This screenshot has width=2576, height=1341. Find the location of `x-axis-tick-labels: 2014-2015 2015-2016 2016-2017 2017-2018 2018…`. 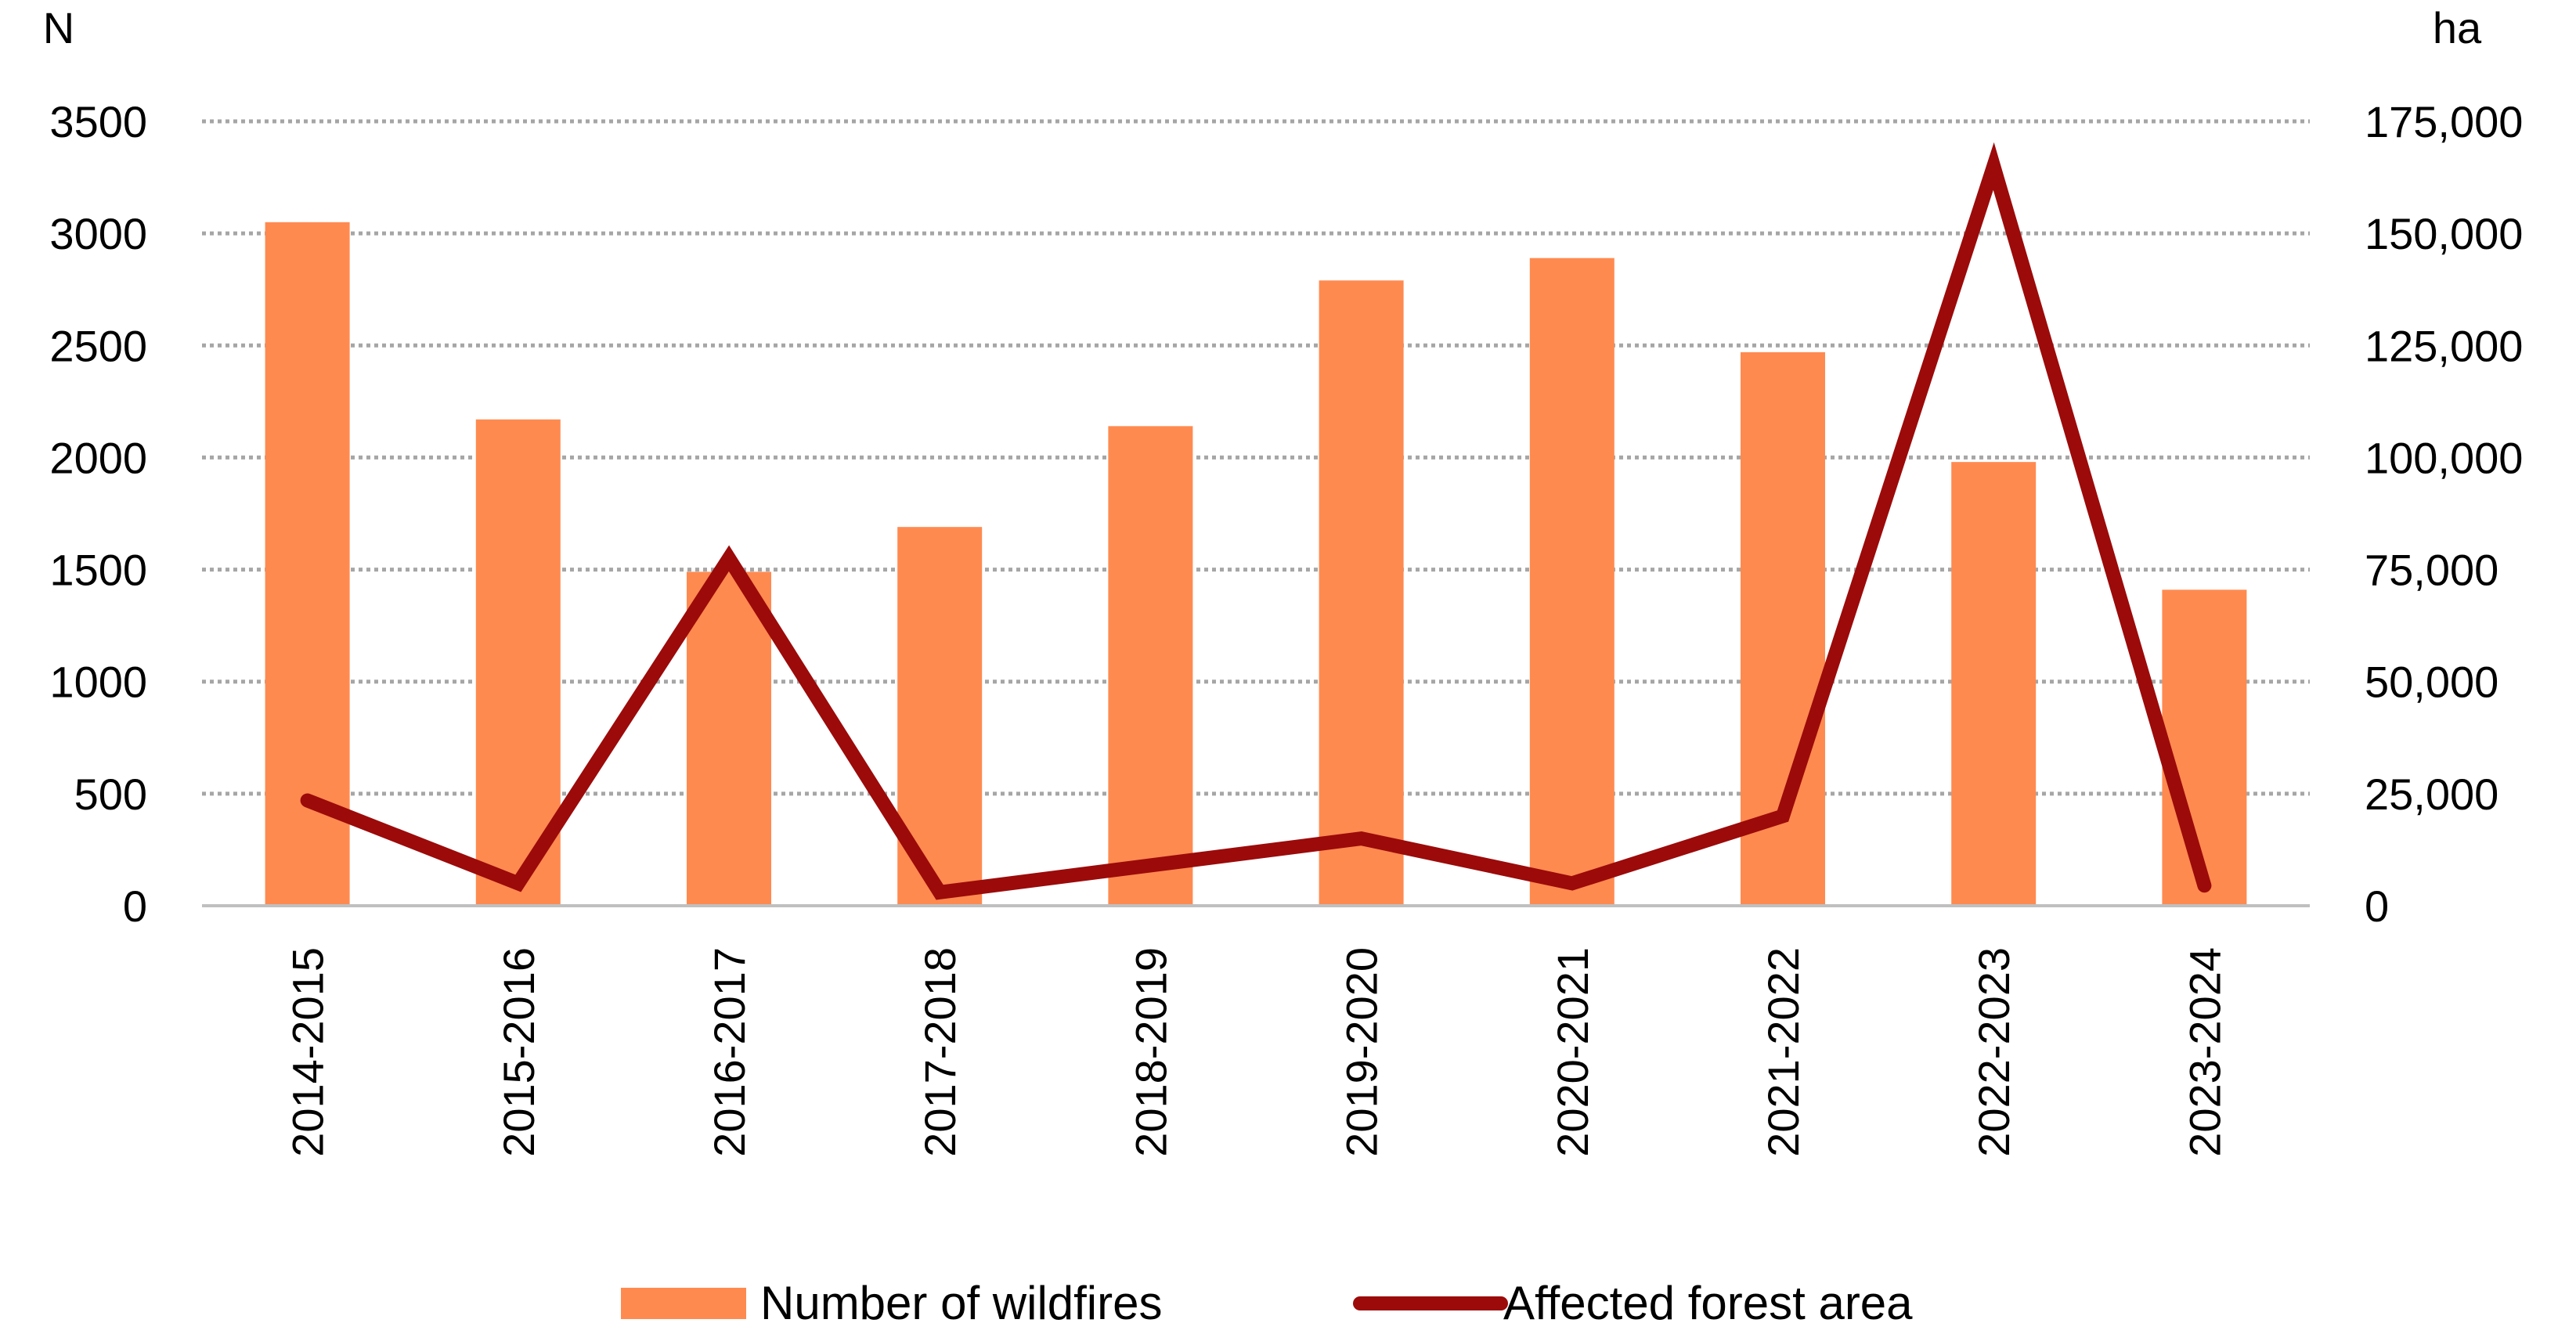

x-axis-tick-labels: 2014-2015 2015-2016 2016-2017 2017-2018 2018… is located at coordinates (1256, 1052).